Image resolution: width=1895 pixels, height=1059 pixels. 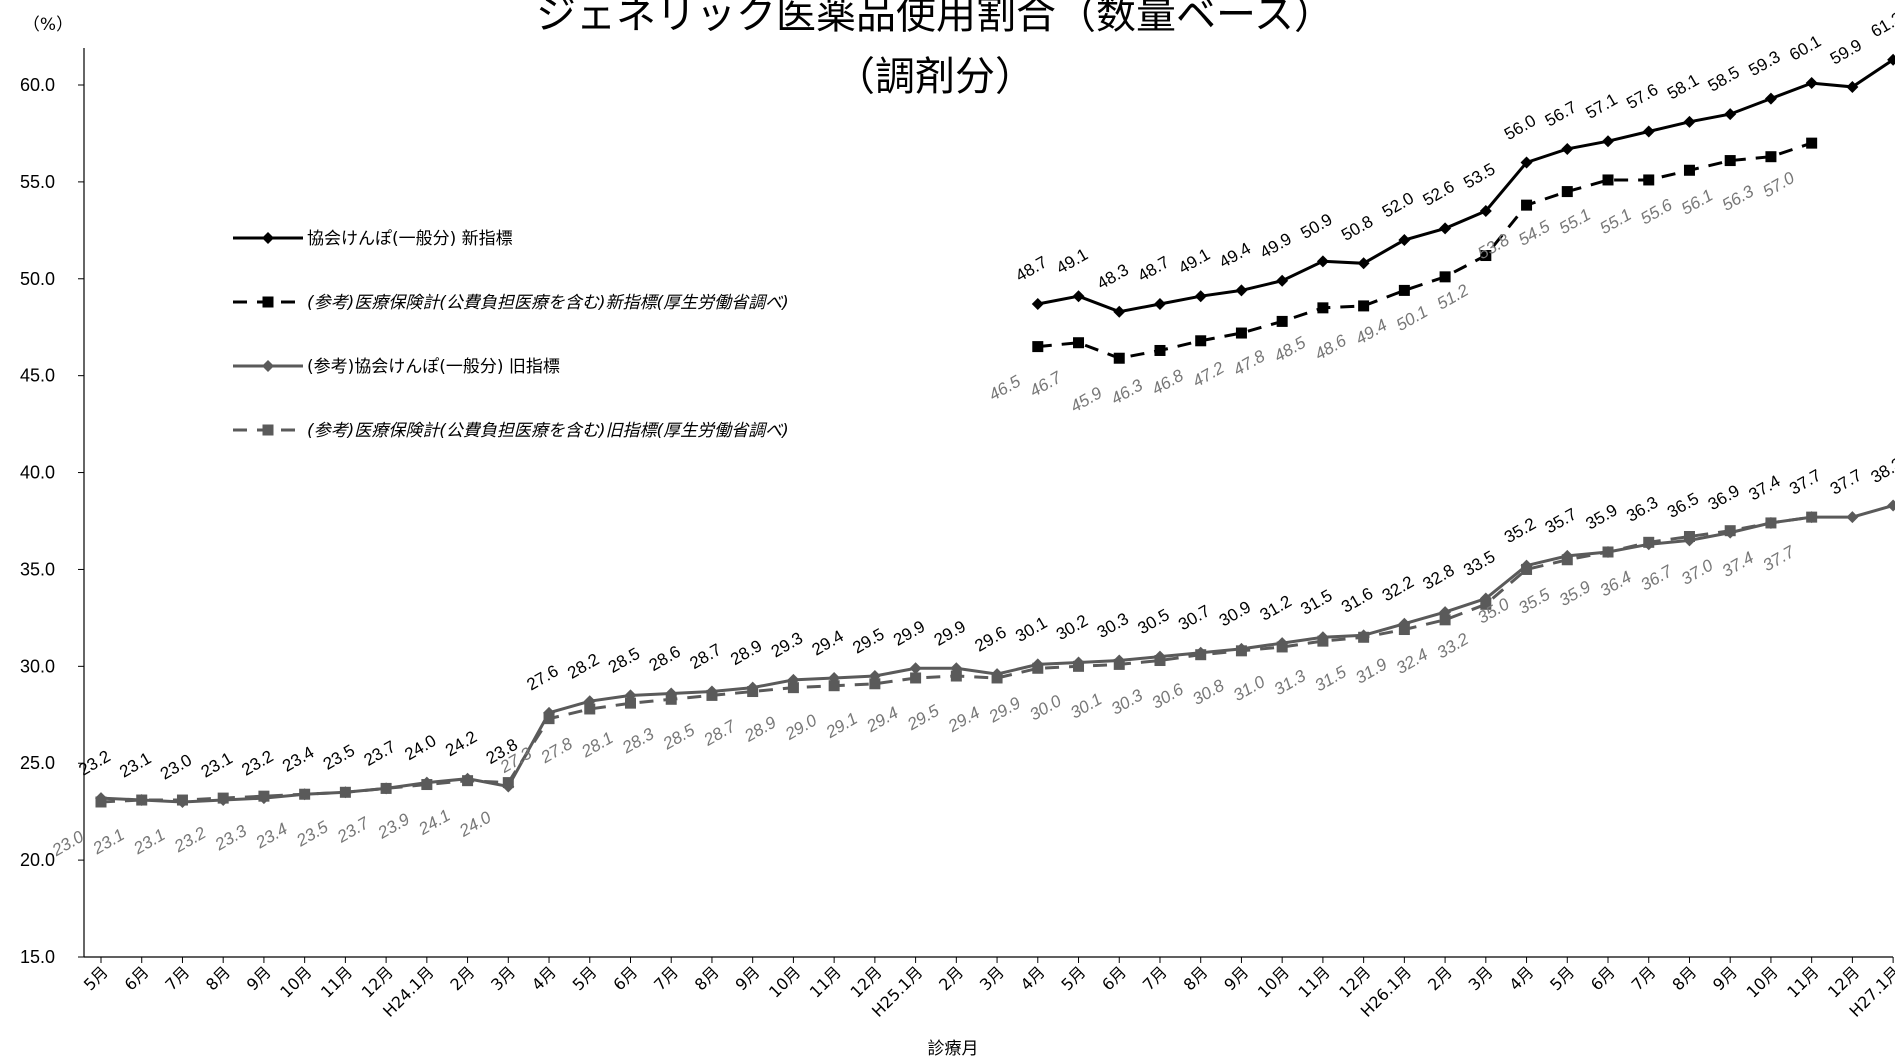 I want to click on x-tick-label: 8月, so click(x=218, y=978).